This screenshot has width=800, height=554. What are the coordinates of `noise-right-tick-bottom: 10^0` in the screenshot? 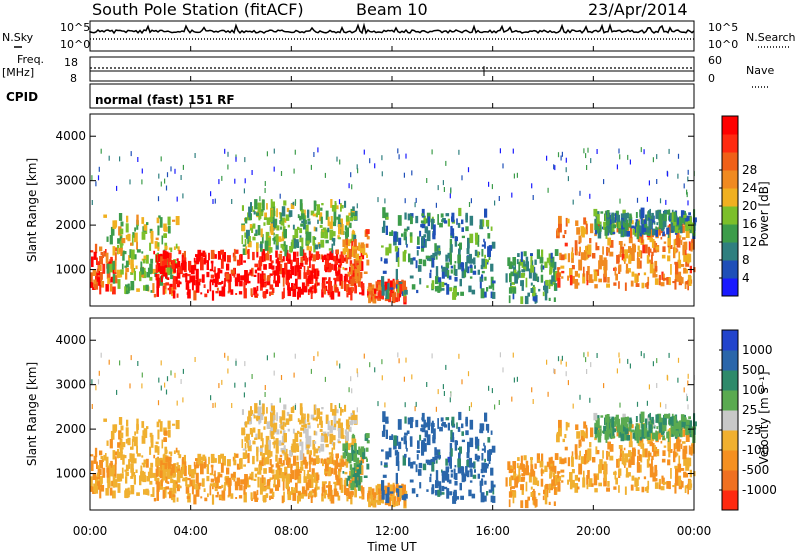 It's located at (723, 44).